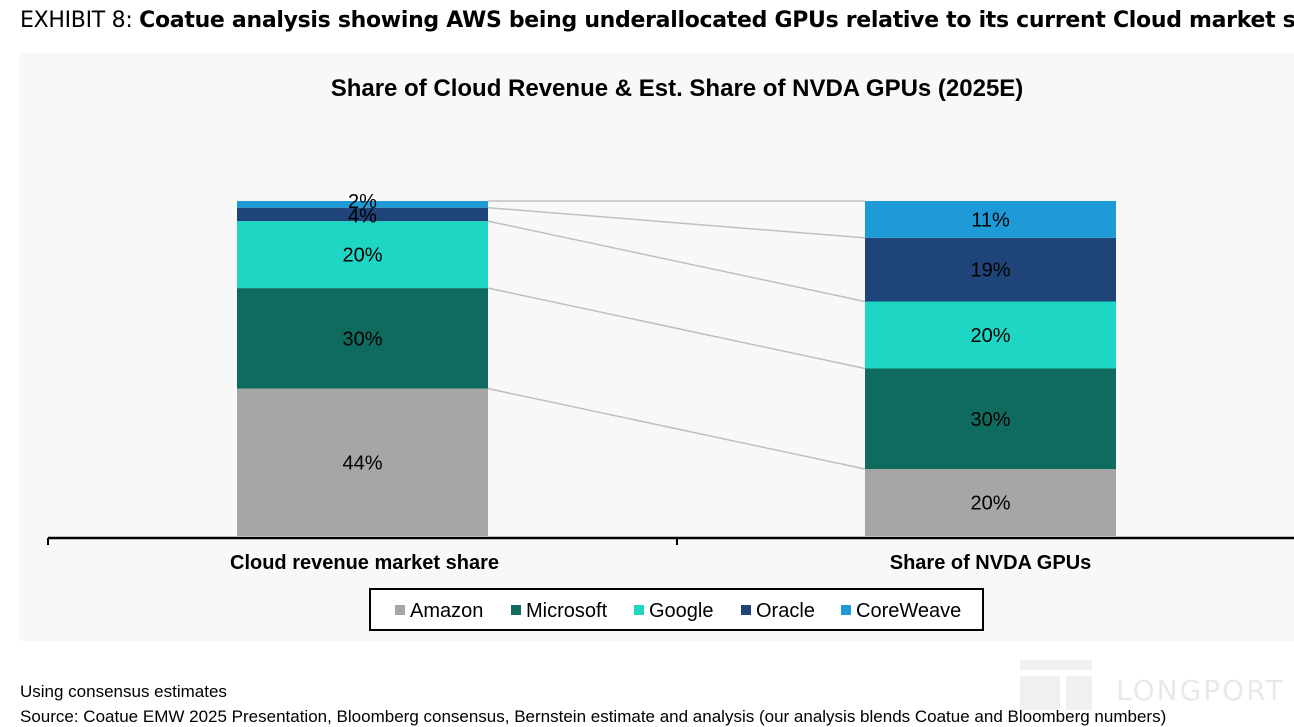 This screenshot has width=1294, height=727. I want to click on label-coreweave-nvda-gpus: 11%, so click(990, 220).